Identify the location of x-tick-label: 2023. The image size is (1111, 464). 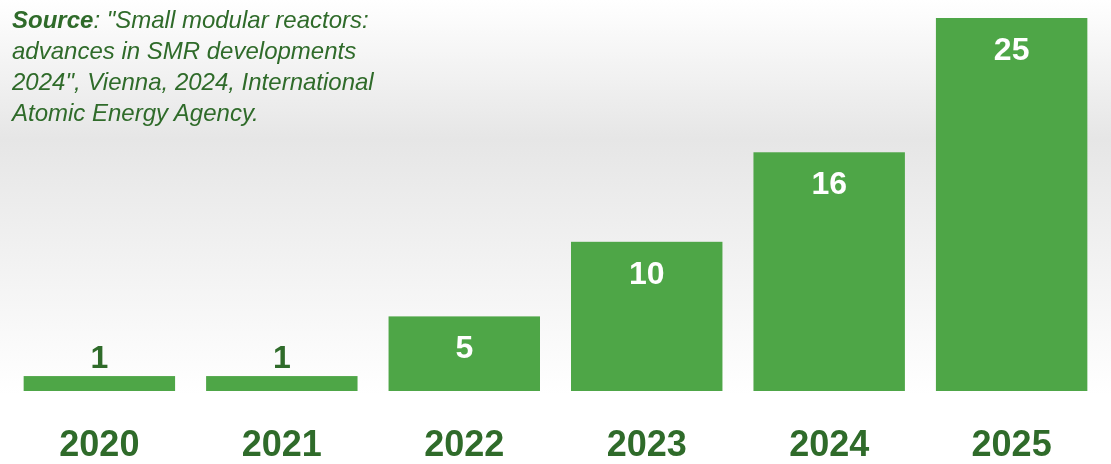
(646, 443).